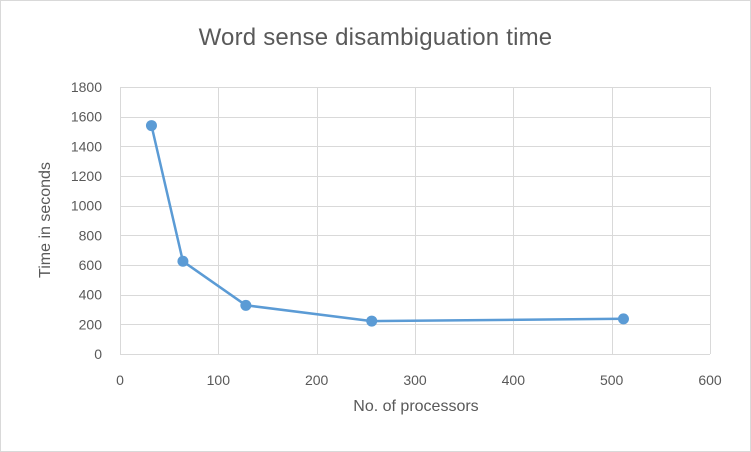 Image resolution: width=751 pixels, height=452 pixels. Describe the element at coordinates (514, 380) in the screenshot. I see `x-tick-label: 400` at that location.